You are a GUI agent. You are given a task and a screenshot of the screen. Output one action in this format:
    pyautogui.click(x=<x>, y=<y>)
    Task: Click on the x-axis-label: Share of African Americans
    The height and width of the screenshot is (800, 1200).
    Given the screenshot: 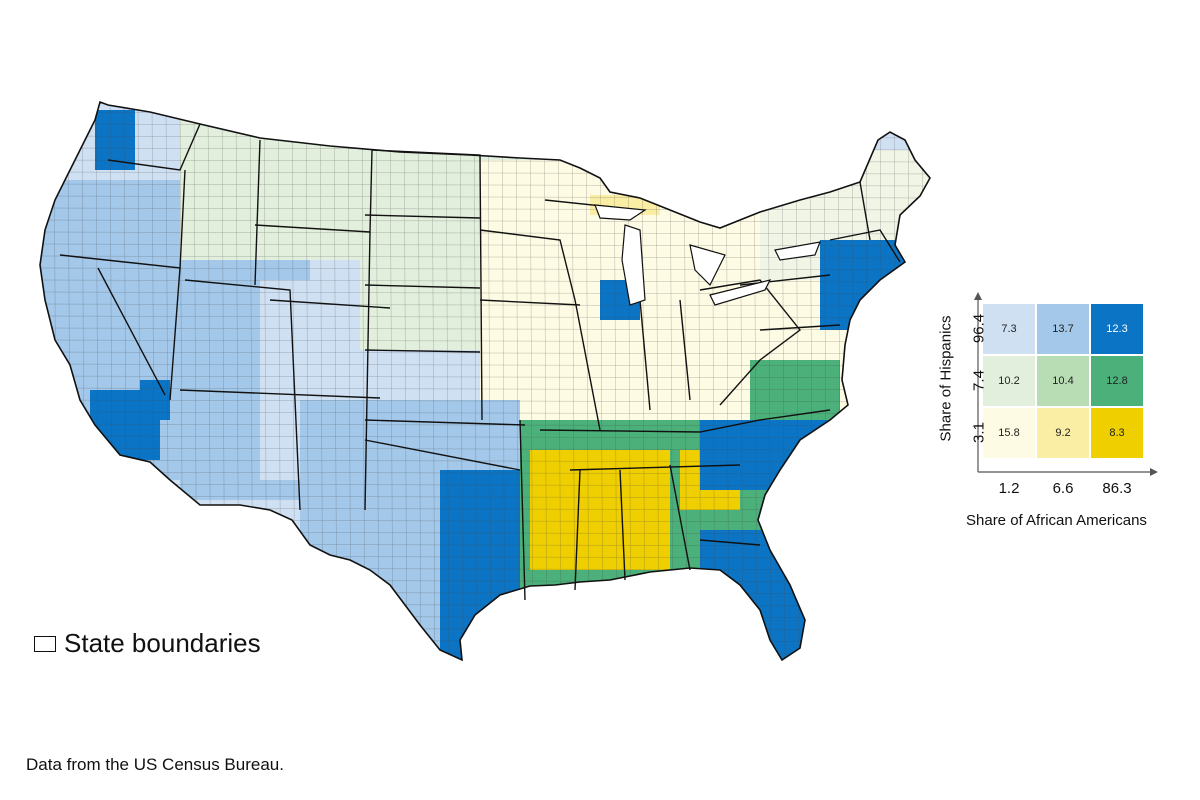 What is the action you would take?
    pyautogui.click(x=1056, y=520)
    